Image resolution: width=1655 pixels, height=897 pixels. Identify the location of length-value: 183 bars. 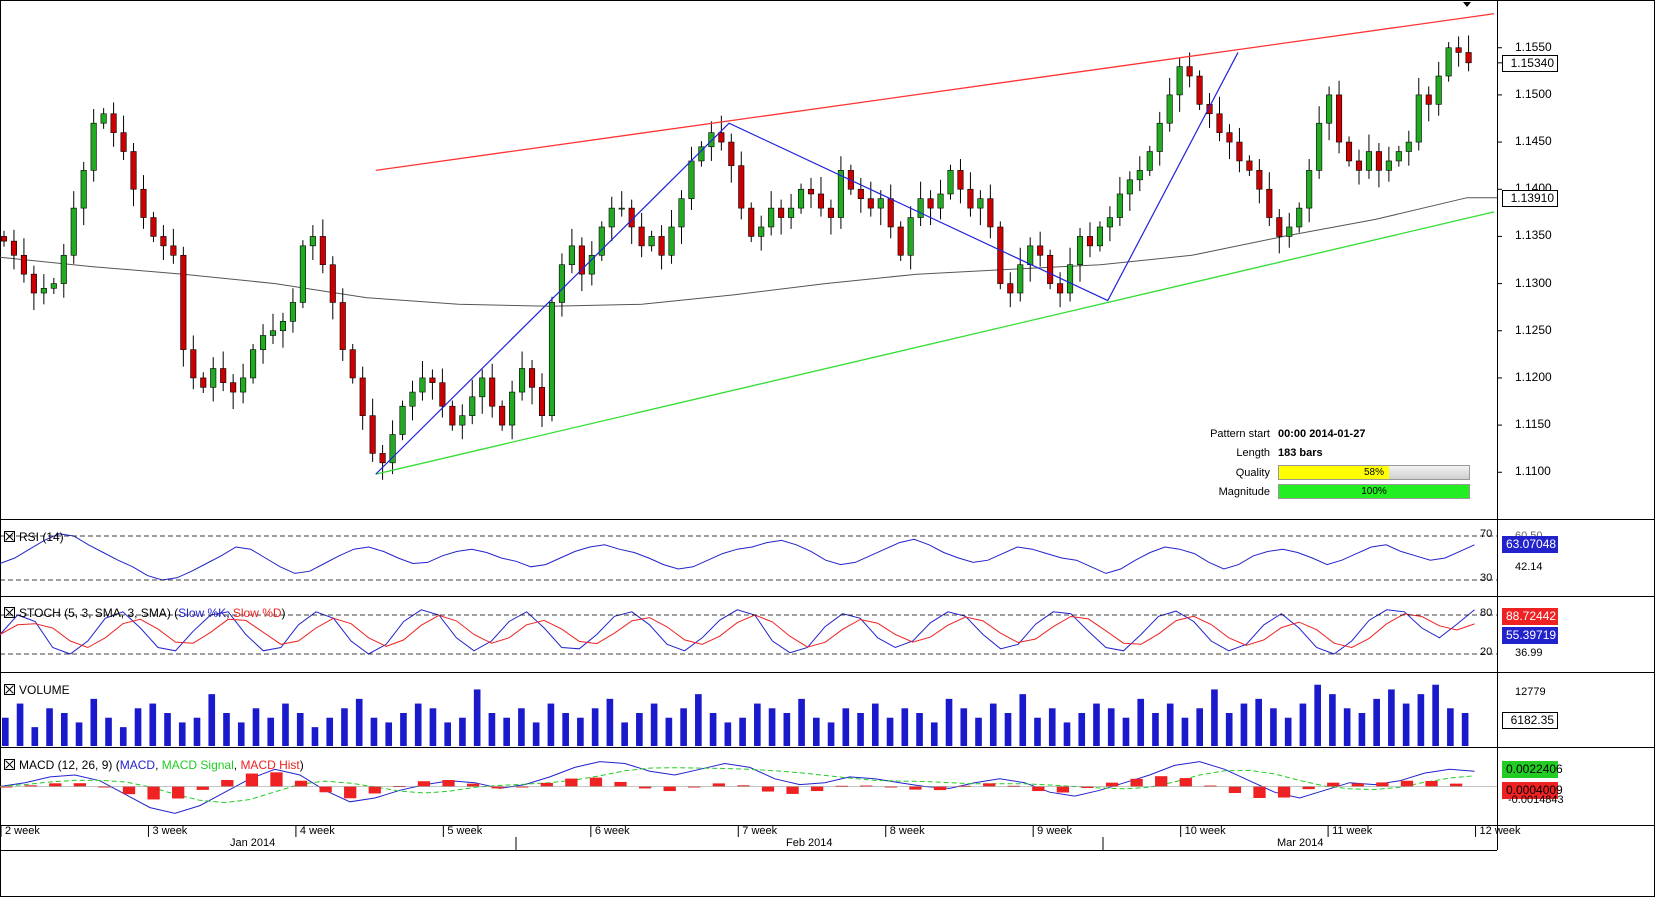
(1300, 453).